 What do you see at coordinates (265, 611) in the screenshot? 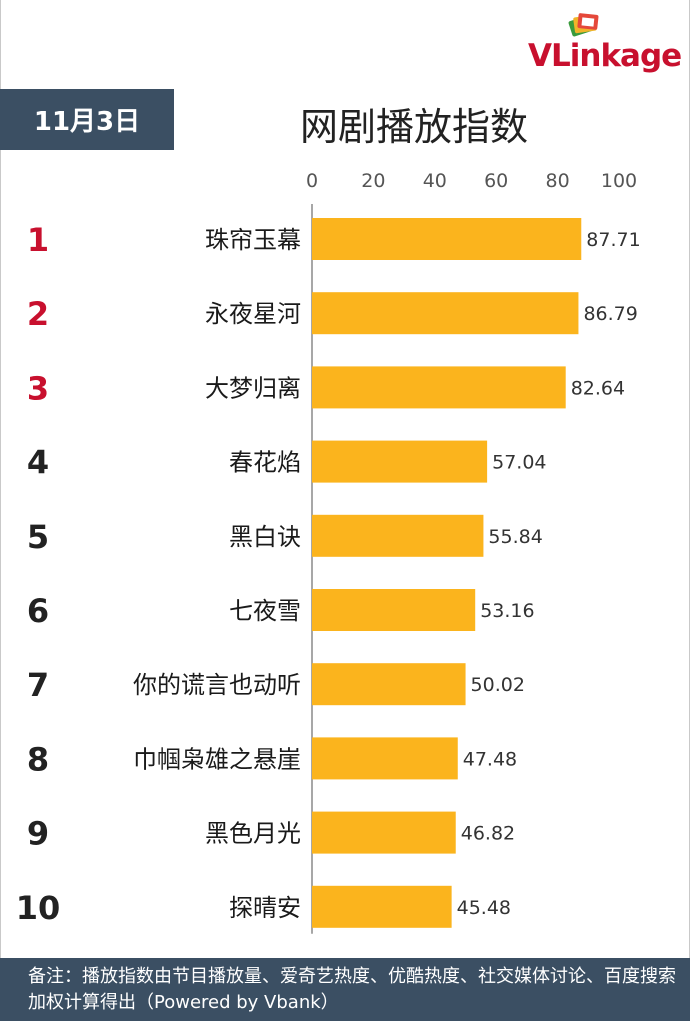
I see `category-label: 七夜雪` at bounding box center [265, 611].